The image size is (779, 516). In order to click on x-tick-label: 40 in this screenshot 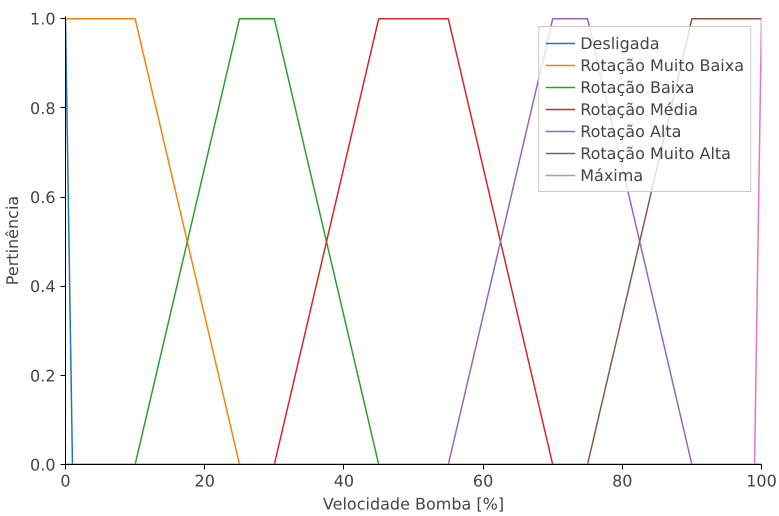, I will do `click(344, 481)`.